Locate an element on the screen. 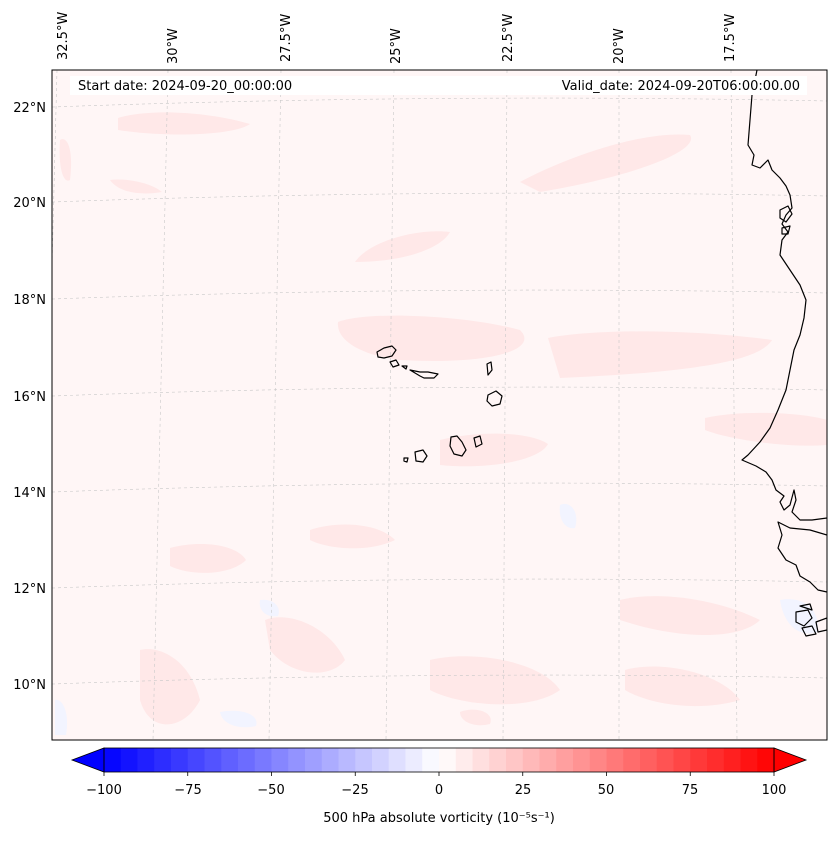  island-boa-vista is located at coordinates (494, 398).